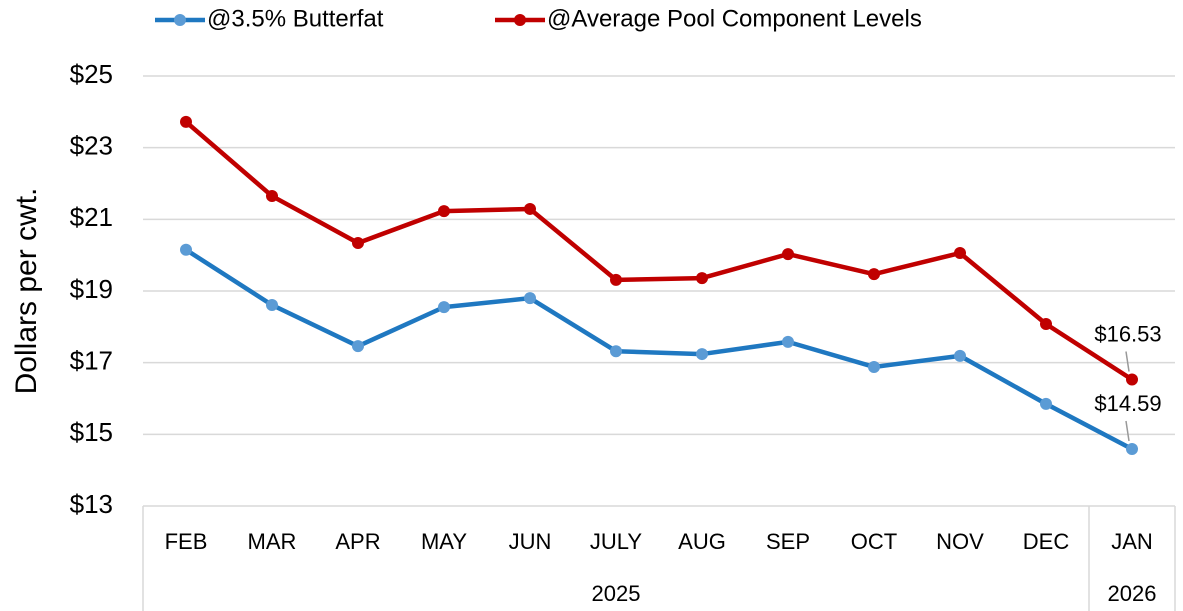 This screenshot has height=611, width=1183. What do you see at coordinates (1132, 593) in the screenshot?
I see `group-label: 2026` at bounding box center [1132, 593].